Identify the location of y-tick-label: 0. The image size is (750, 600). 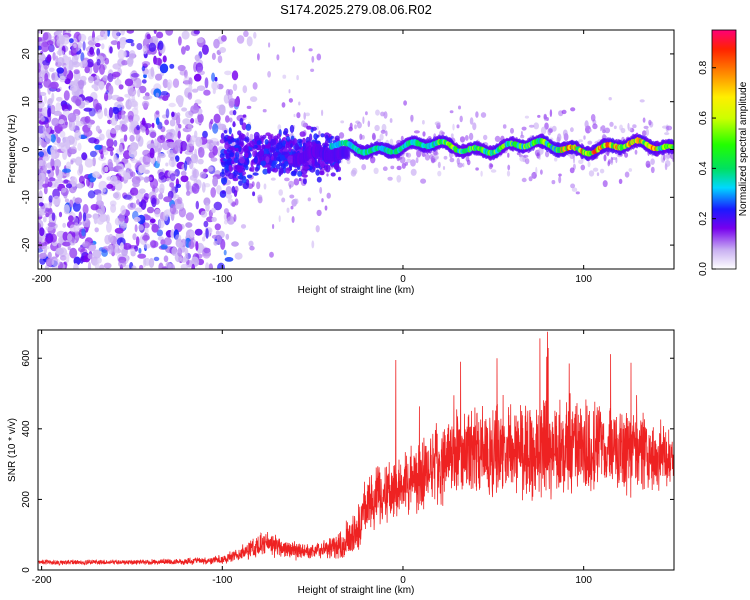
(26, 149).